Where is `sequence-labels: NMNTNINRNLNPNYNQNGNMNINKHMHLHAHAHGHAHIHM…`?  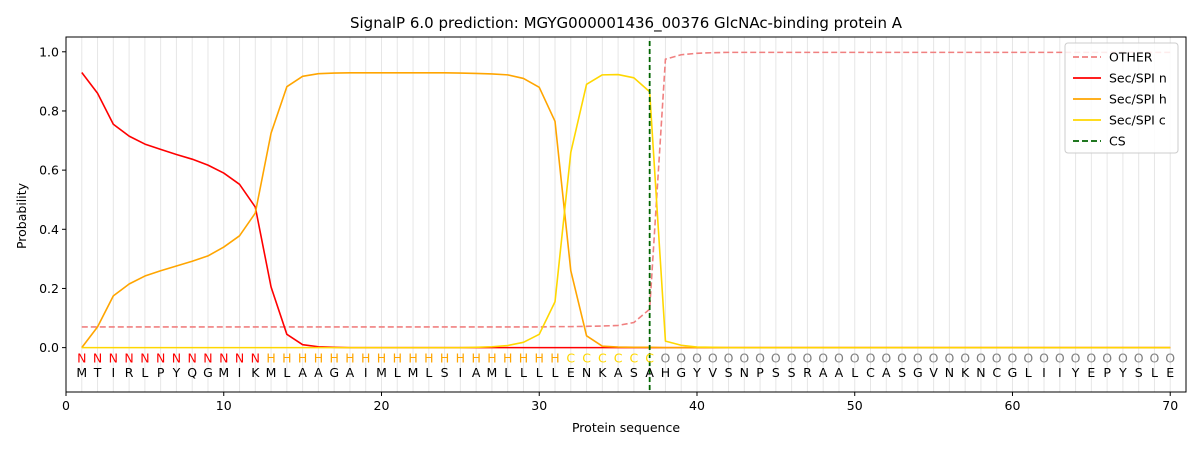 sequence-labels: NMNTNINRNLNPNYNQNGNMNINKHMHLHAHAHGHAHIHM… is located at coordinates (625, 365).